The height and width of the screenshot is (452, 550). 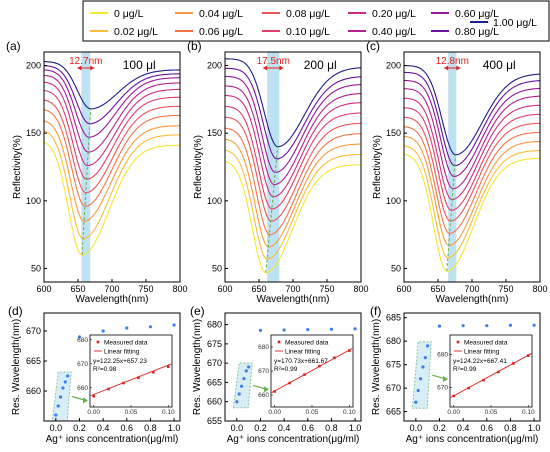 I want to click on minimum-trend-line, so click(x=272, y=209).